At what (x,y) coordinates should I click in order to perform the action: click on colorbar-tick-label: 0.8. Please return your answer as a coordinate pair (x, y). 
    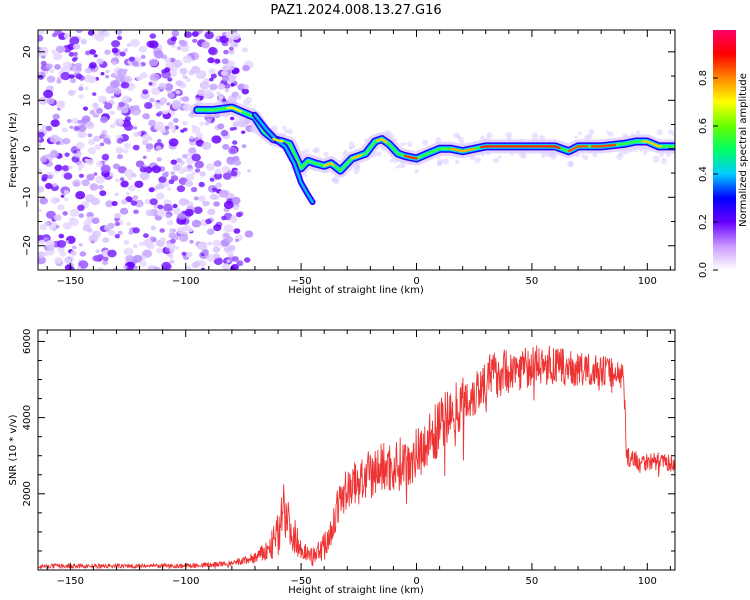
    Looking at the image, I should click on (703, 78).